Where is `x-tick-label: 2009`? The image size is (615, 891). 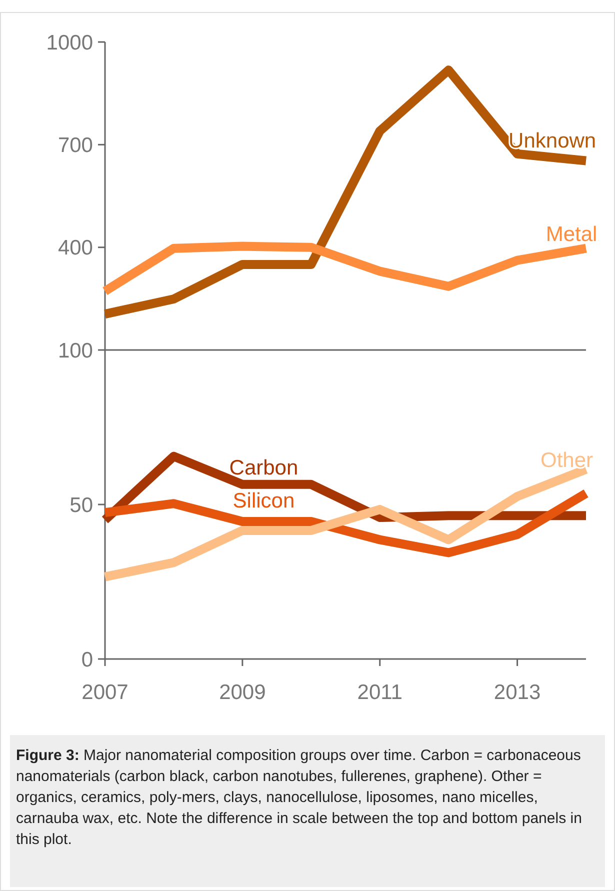 x-tick-label: 2009 is located at coordinates (242, 692).